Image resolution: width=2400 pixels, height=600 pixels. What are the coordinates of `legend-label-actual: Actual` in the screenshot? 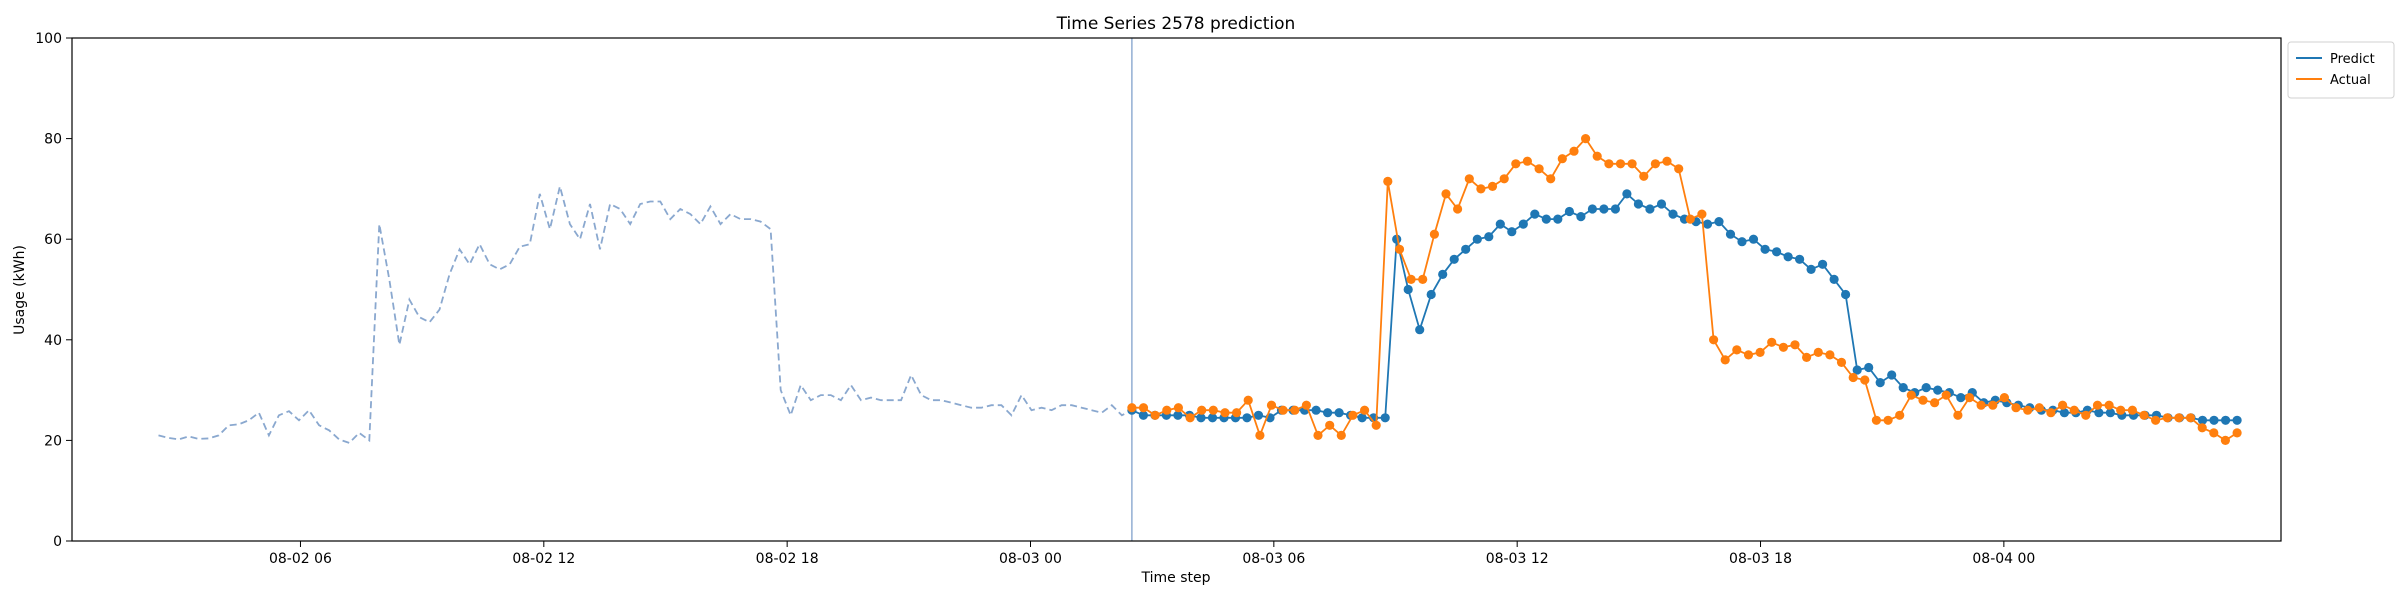 It's located at (2350, 80).